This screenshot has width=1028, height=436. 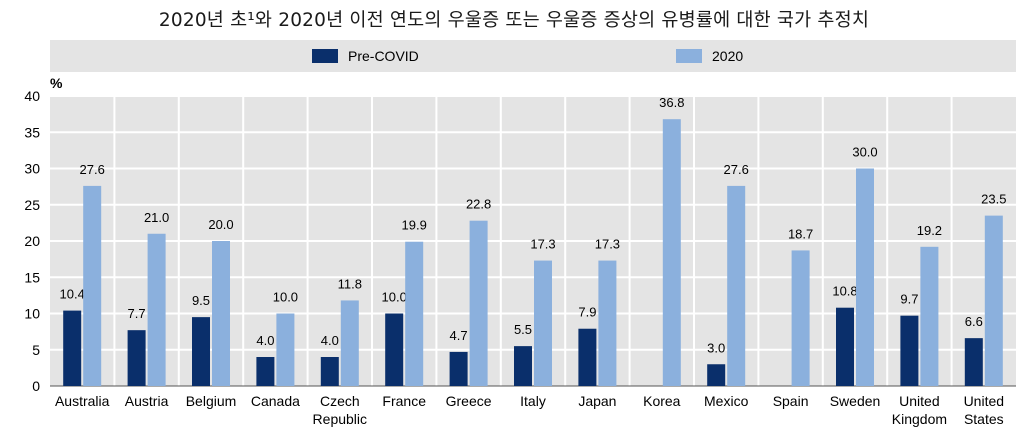 What do you see at coordinates (82, 401) in the screenshot?
I see `x-tick-label: Australia` at bounding box center [82, 401].